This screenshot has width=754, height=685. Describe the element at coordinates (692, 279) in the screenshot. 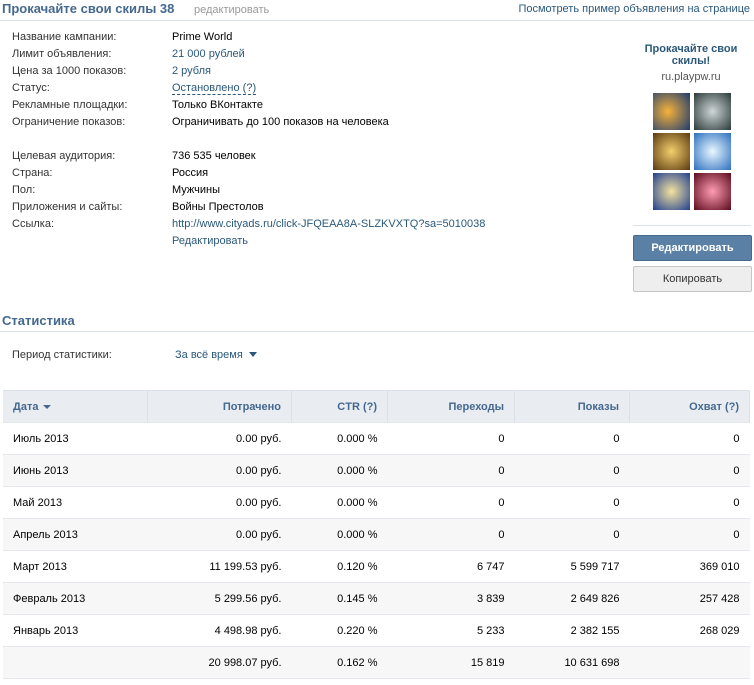

I see `copy-button: Копировать` at that location.